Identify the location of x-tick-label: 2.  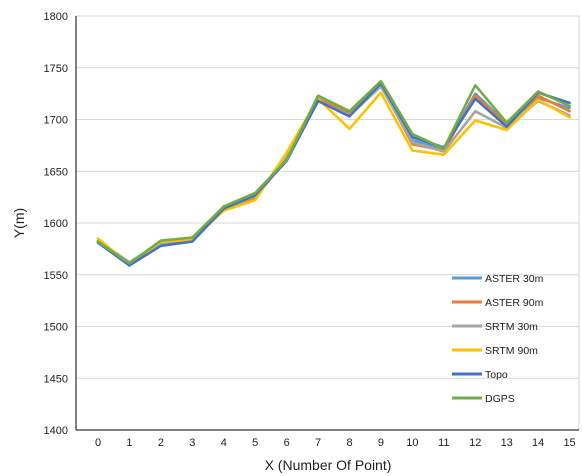
(161, 443).